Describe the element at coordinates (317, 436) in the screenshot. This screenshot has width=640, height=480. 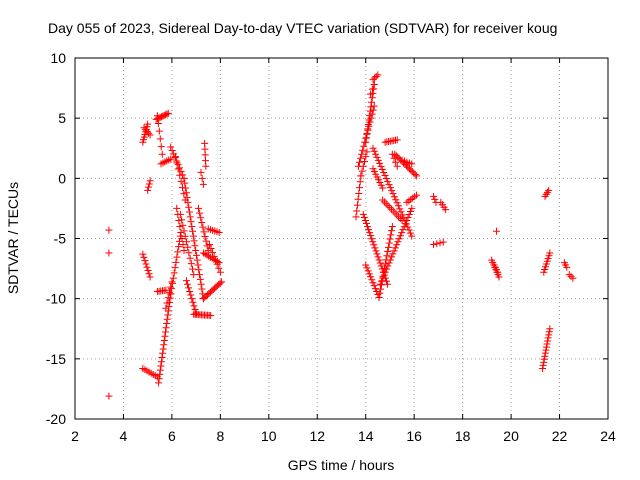
I see `x-tick-label: 12` at that location.